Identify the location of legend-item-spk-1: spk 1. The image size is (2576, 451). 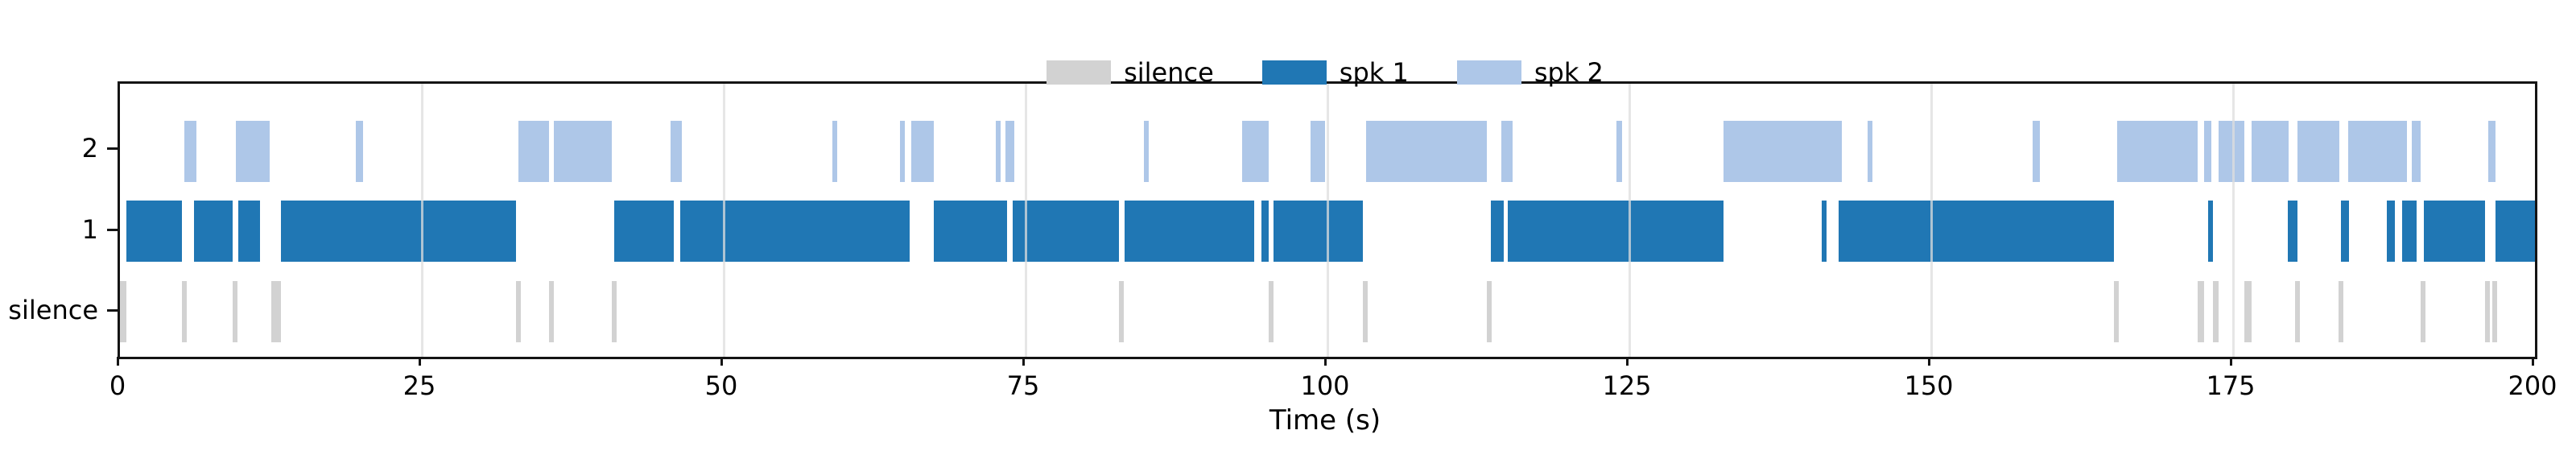
(1335, 72).